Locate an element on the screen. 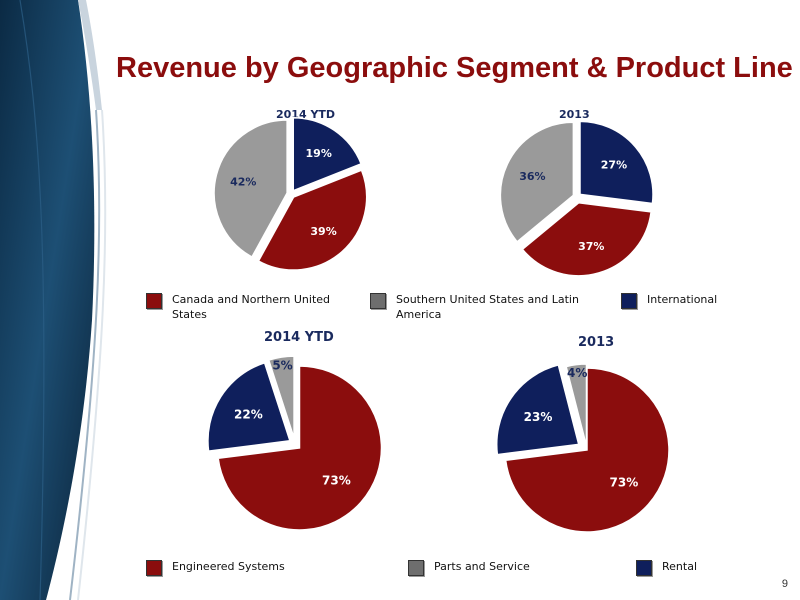  legend-item-engineered-systems: Engineered Systems is located at coordinates (246, 567).